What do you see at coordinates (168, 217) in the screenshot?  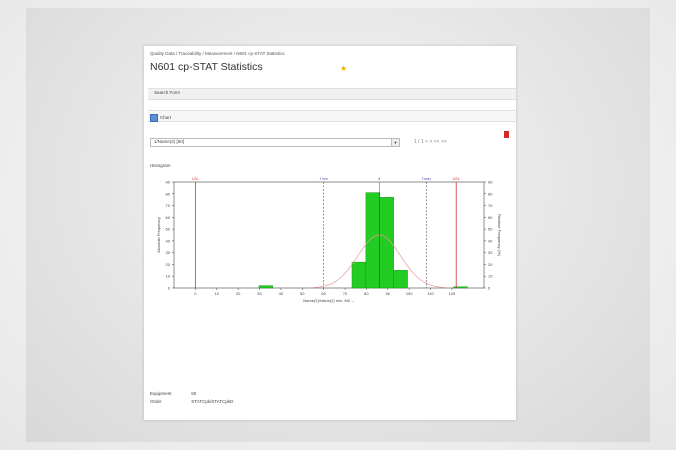 I see `y-tick-label: 60` at bounding box center [168, 217].